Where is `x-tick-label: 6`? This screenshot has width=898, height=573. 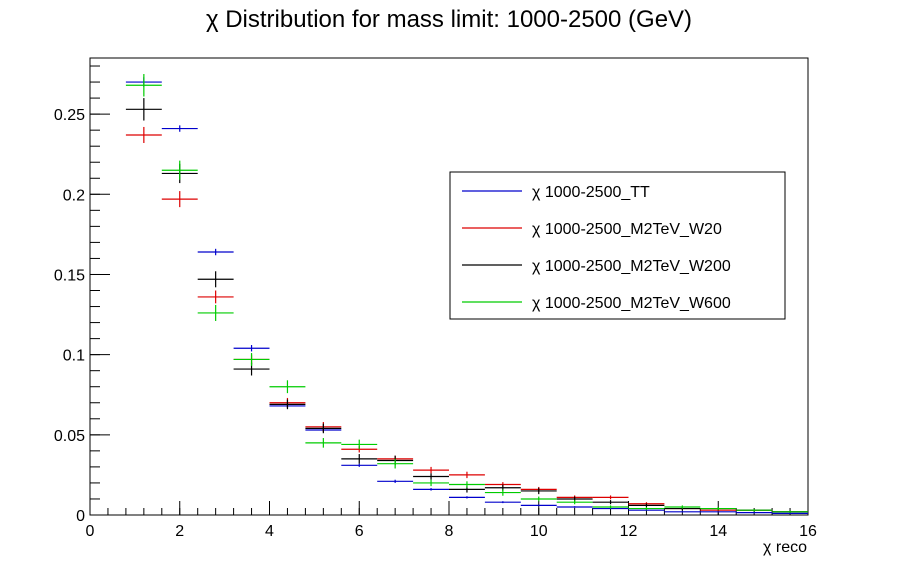 x-tick-label: 6 is located at coordinates (359, 531).